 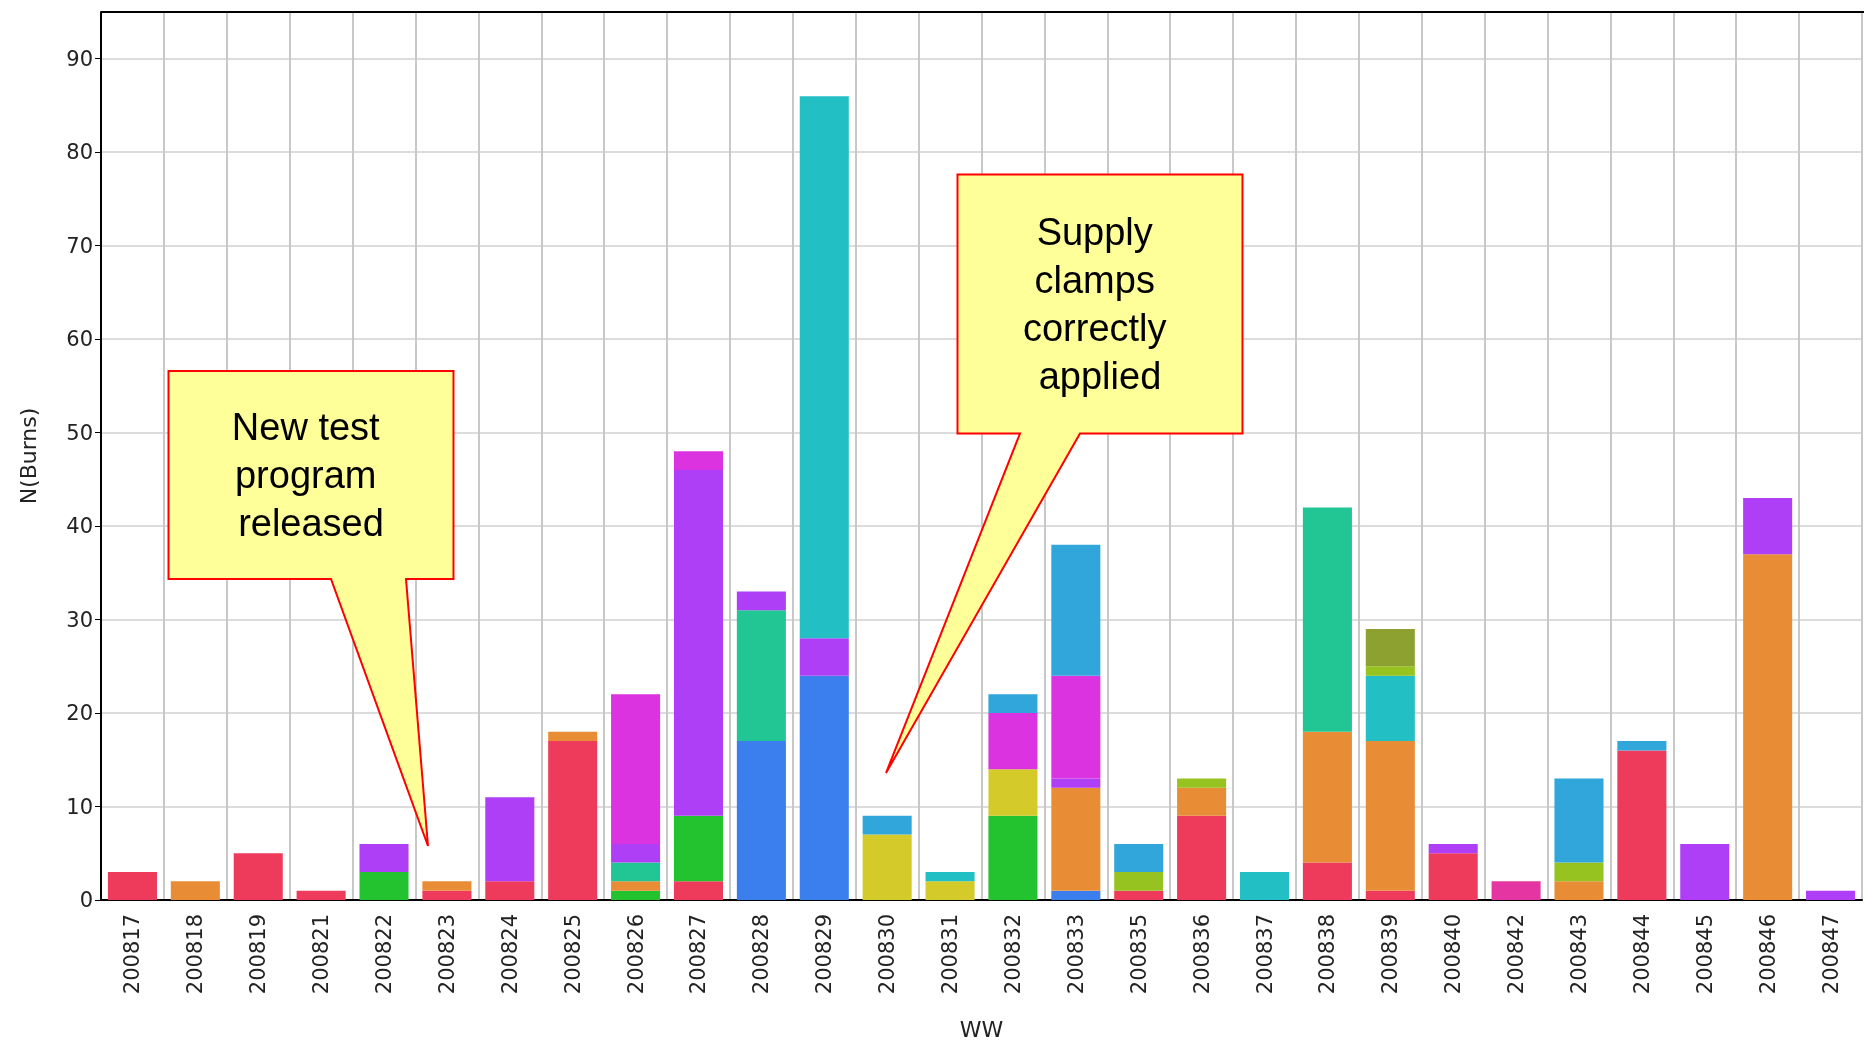 I want to click on x-tick-label: 200835, so click(x=1138, y=954).